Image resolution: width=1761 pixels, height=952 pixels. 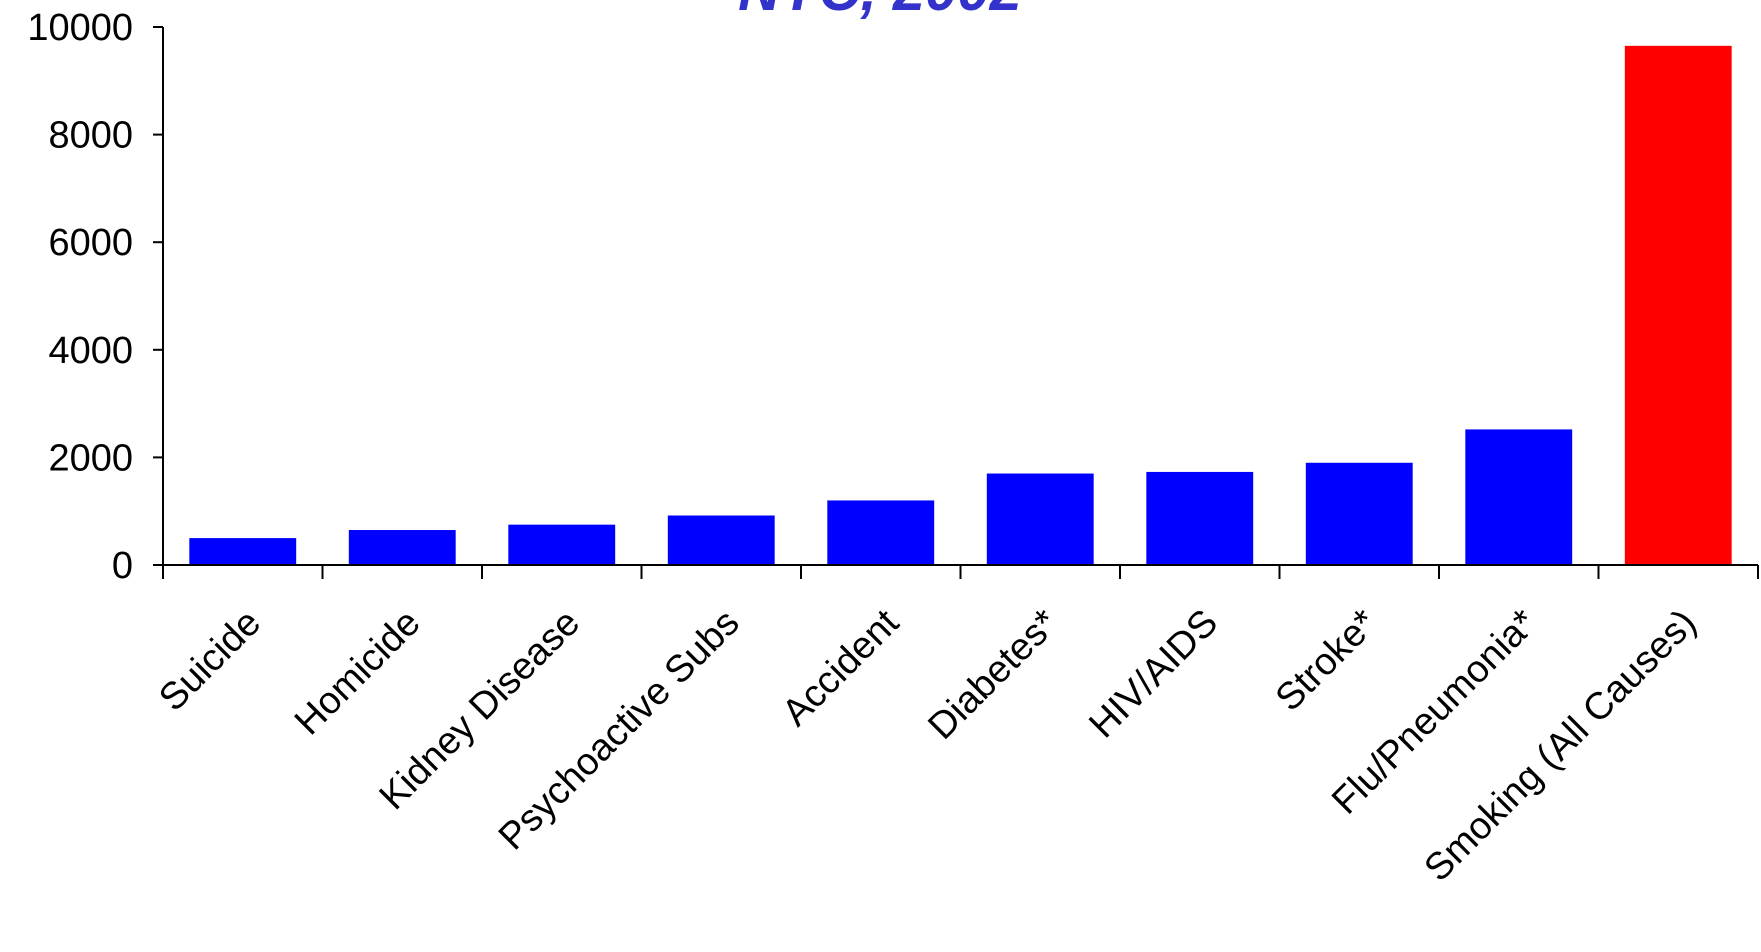 What do you see at coordinates (402, 547) in the screenshot?
I see `bar-homicide` at bounding box center [402, 547].